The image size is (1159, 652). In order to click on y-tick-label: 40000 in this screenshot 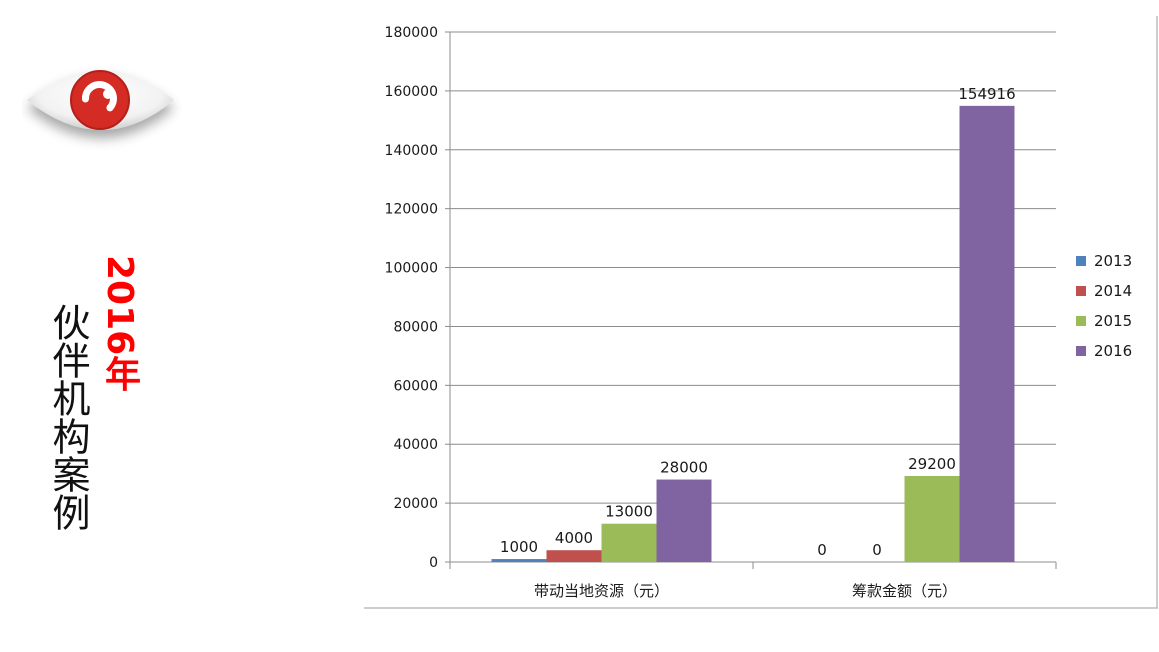, I will do `click(415, 445)`.